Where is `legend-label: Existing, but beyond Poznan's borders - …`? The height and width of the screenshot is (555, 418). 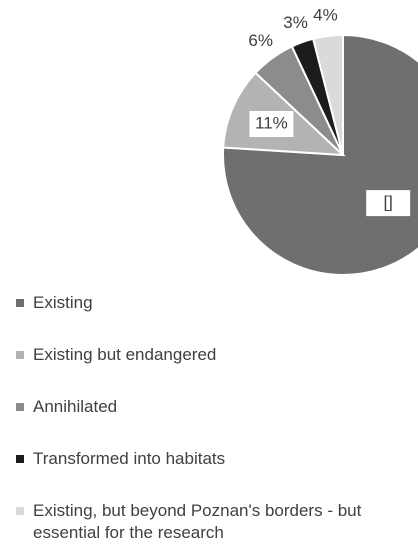
legend-label: Existing, but beyond Poznan's borders - … is located at coordinates (197, 521).